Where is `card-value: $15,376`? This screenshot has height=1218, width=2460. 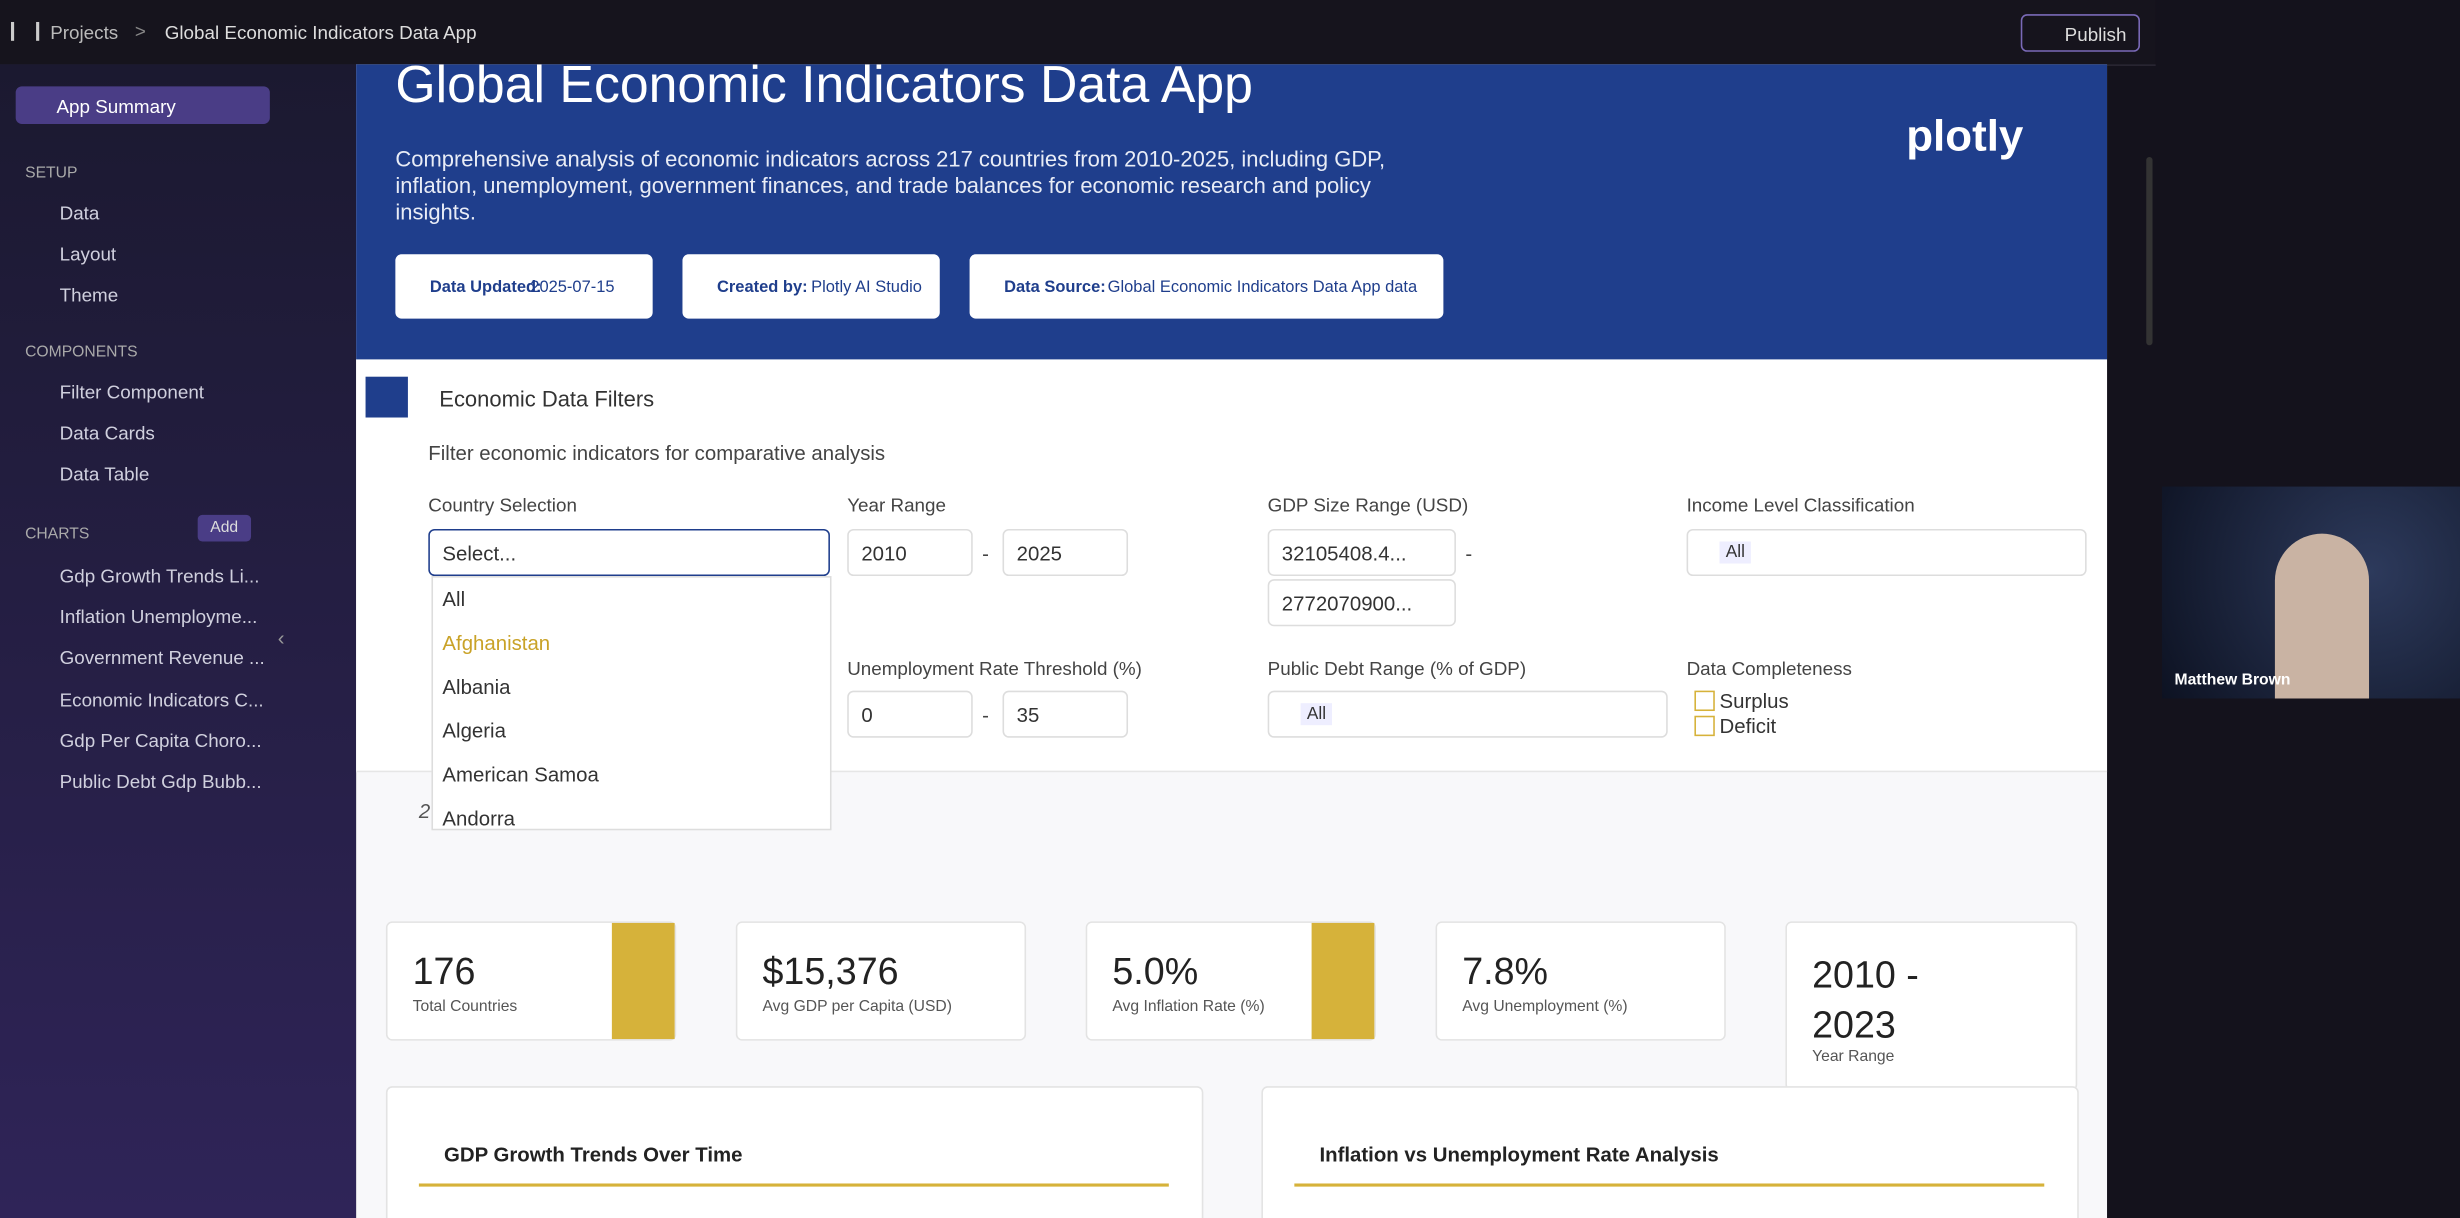
card-value: $15,376 is located at coordinates (830, 972).